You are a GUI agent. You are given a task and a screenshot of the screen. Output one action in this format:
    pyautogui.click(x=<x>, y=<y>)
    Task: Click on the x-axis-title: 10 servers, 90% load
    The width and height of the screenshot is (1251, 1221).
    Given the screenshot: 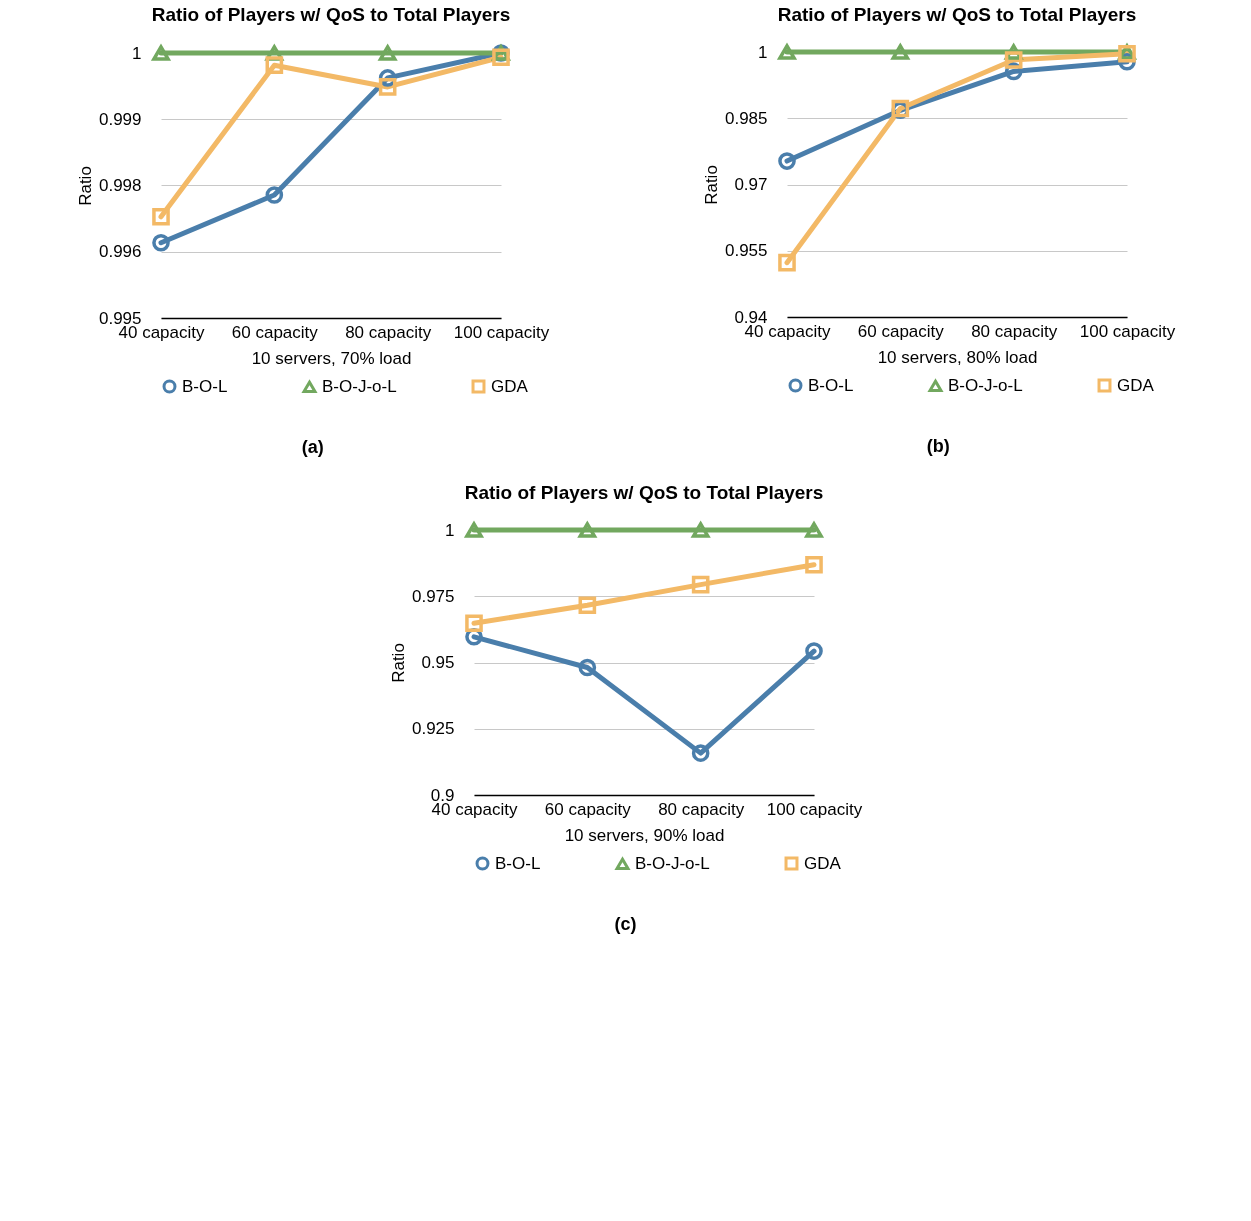 What is the action you would take?
    pyautogui.click(x=644, y=835)
    